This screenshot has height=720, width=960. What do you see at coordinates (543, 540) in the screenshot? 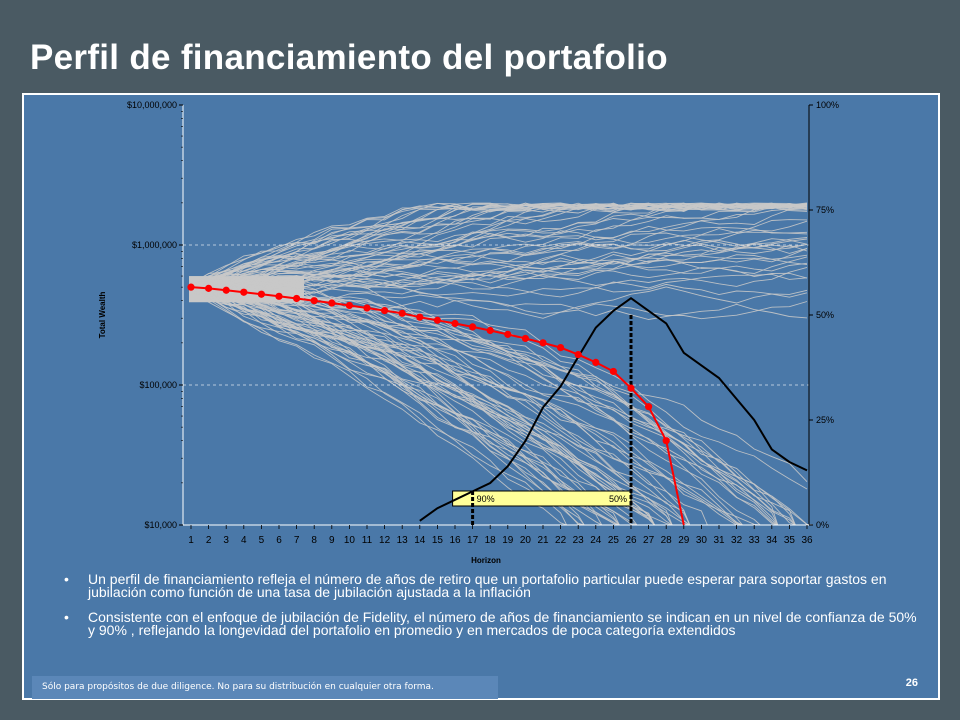
I see `x-tick-label: 21` at bounding box center [543, 540].